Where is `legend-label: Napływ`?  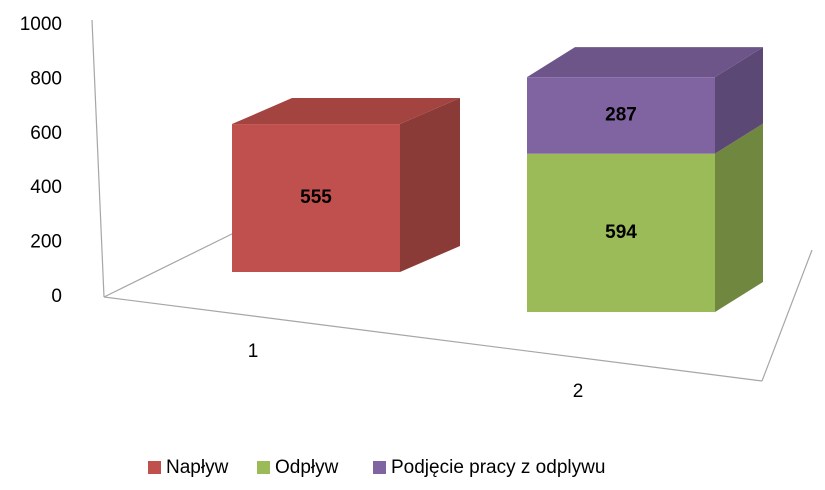
legend-label: Napływ is located at coordinates (197, 467).